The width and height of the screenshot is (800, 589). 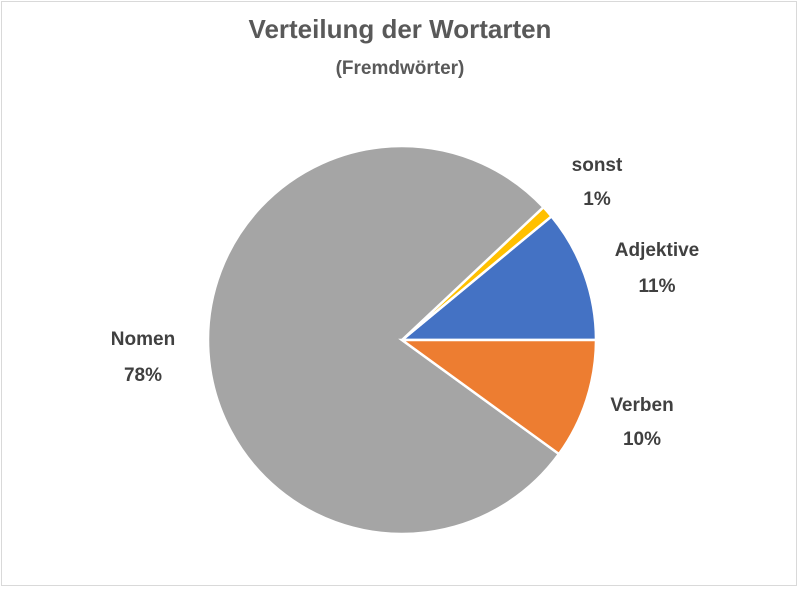 I want to click on chart-title: Verteilung der Wortarten, so click(x=400, y=29).